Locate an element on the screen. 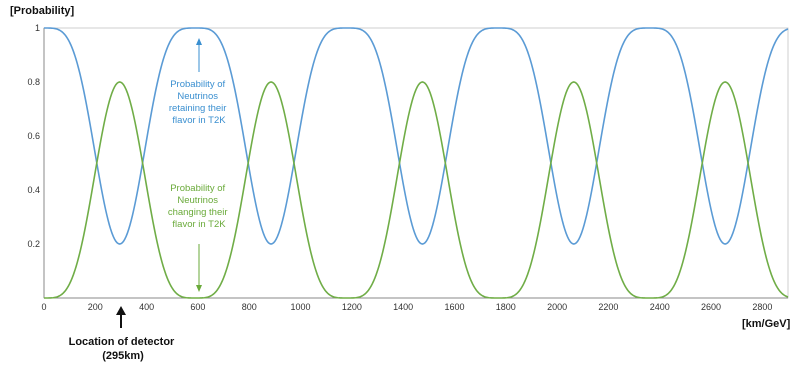 The height and width of the screenshot is (366, 796). changing-line-1: Probability of is located at coordinates (197, 188).